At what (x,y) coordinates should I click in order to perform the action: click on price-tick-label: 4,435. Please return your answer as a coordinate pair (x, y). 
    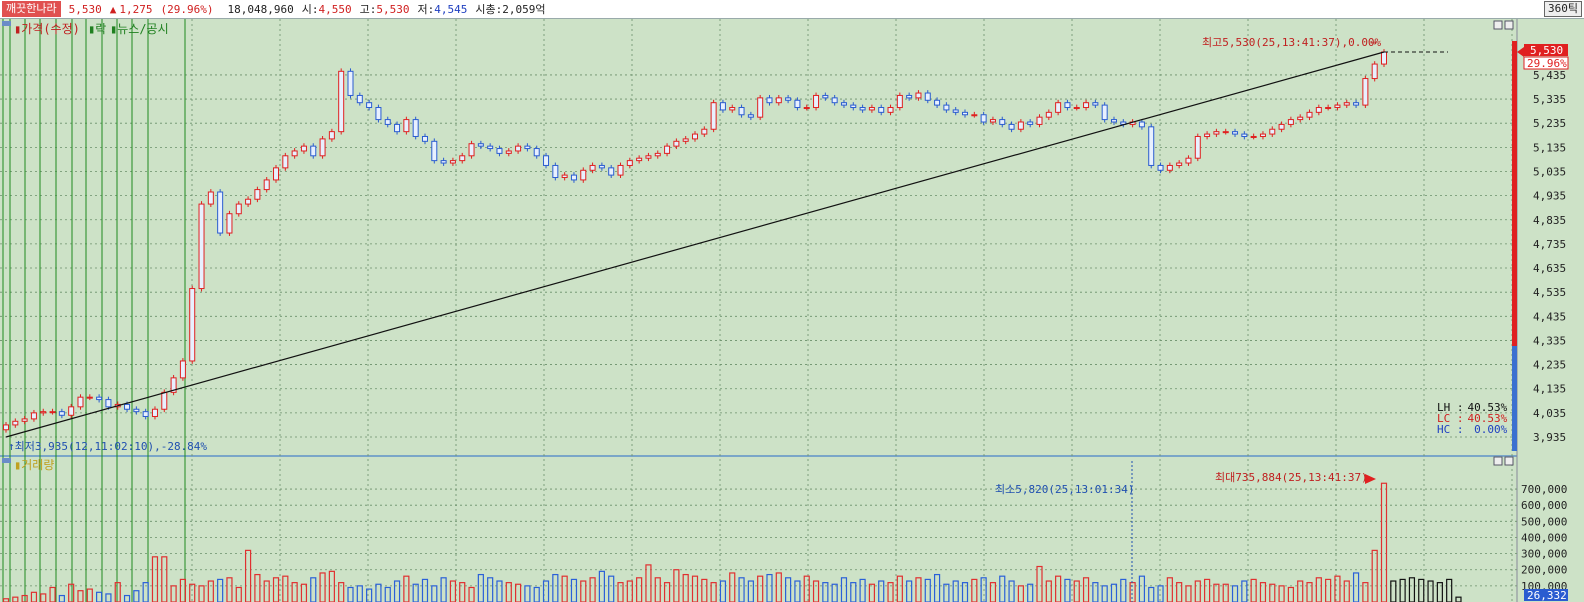
    Looking at the image, I should click on (1549, 316).